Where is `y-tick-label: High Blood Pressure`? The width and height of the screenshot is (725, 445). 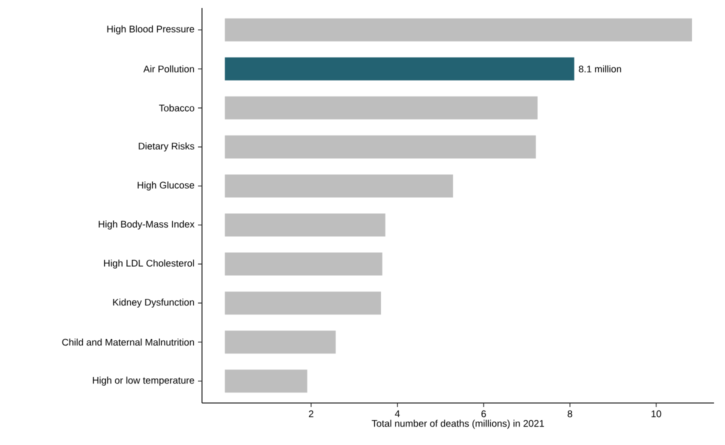
y-tick-label: High Blood Pressure is located at coordinates (150, 29).